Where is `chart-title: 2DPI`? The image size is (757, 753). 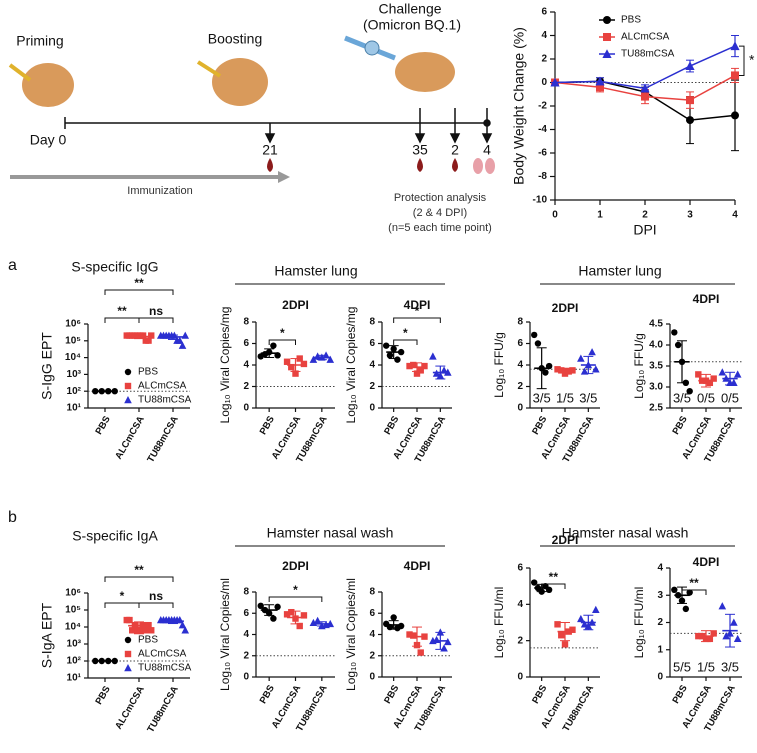
chart-title: 2DPI is located at coordinates (295, 566).